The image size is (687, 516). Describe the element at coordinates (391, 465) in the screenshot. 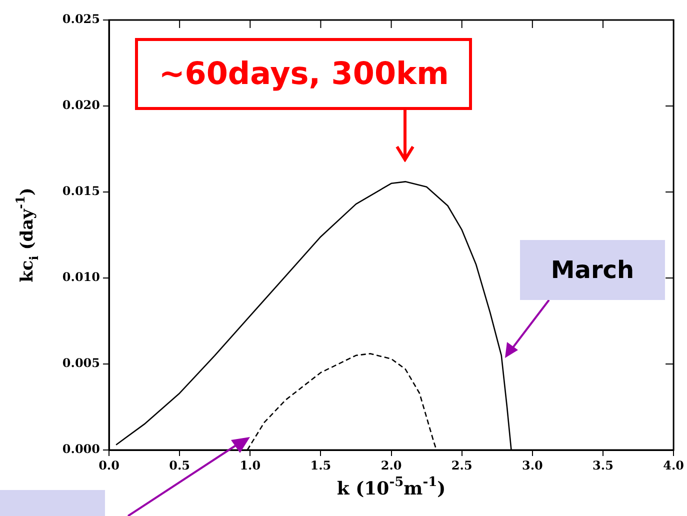

I see `x-tick-label: 2.0` at that location.